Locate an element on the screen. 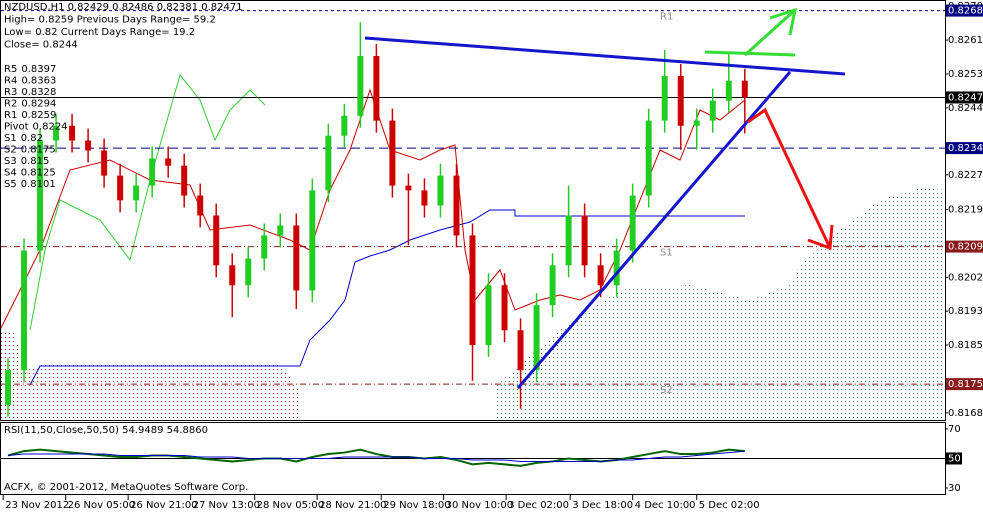 This screenshot has width=983, height=516. pivot-label: S5 is located at coordinates (10, 184).